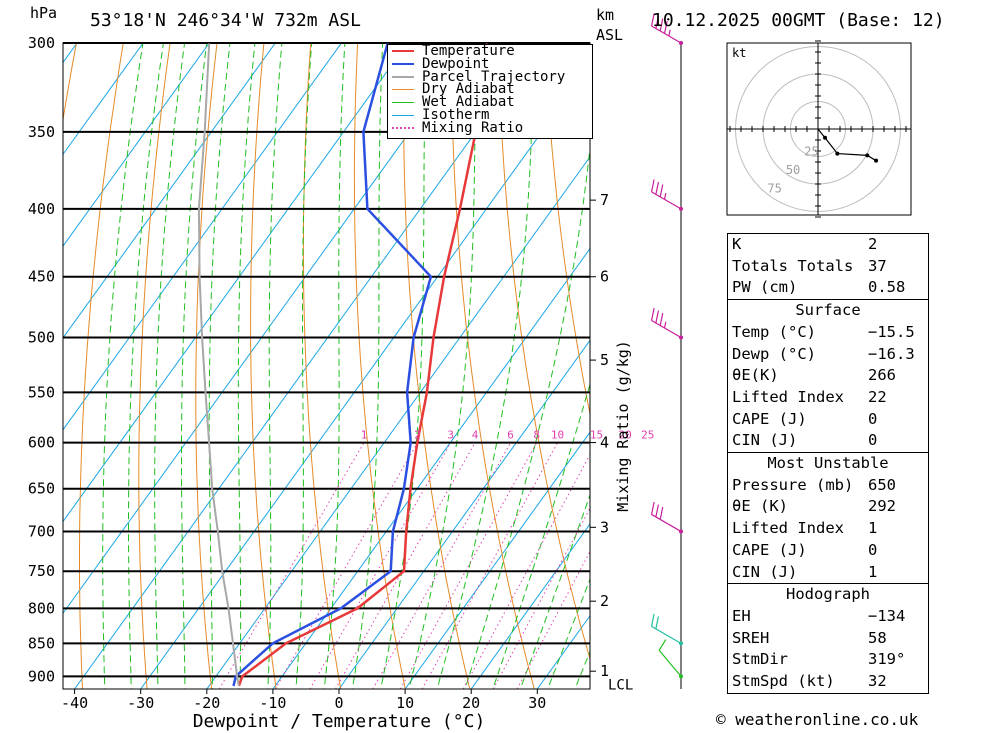  I want to click on mixing-ratio-value-label: 3, so click(450, 435).